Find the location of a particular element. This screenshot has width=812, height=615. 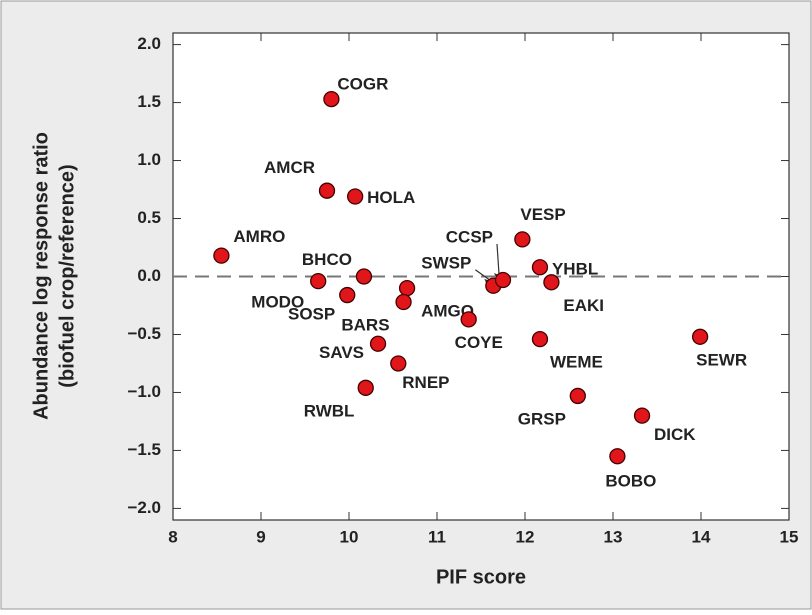

point-label: SOSP is located at coordinates (311, 314).